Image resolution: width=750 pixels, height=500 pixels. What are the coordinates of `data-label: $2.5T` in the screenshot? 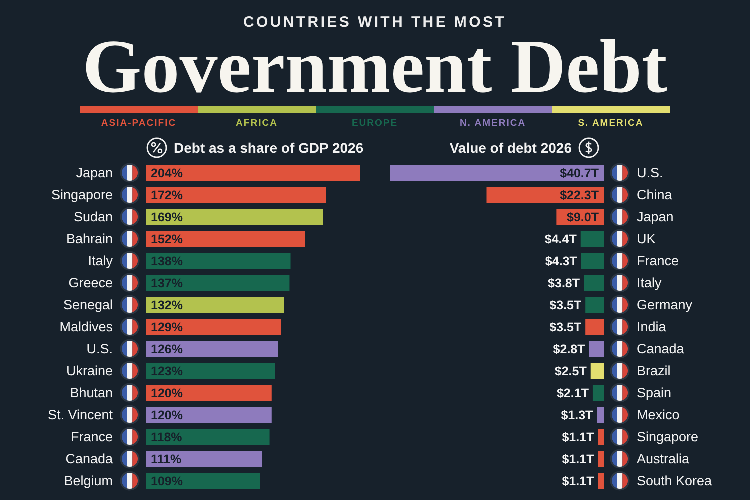 It's located at (571, 371).